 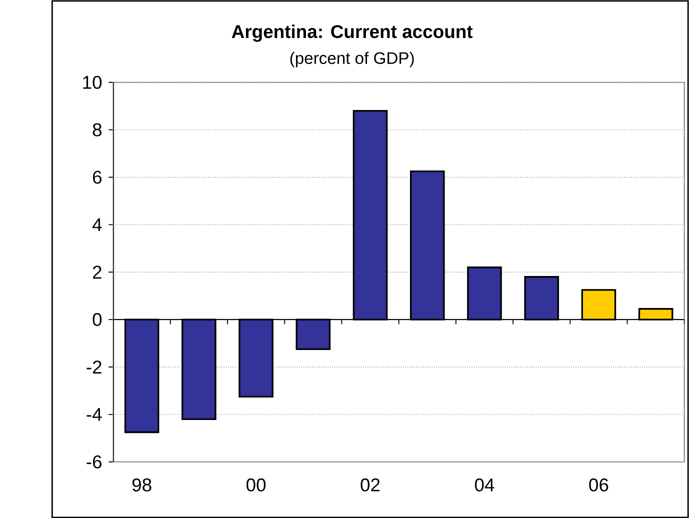 What do you see at coordinates (370, 485) in the screenshot?
I see `x-tick-label: 02` at bounding box center [370, 485].